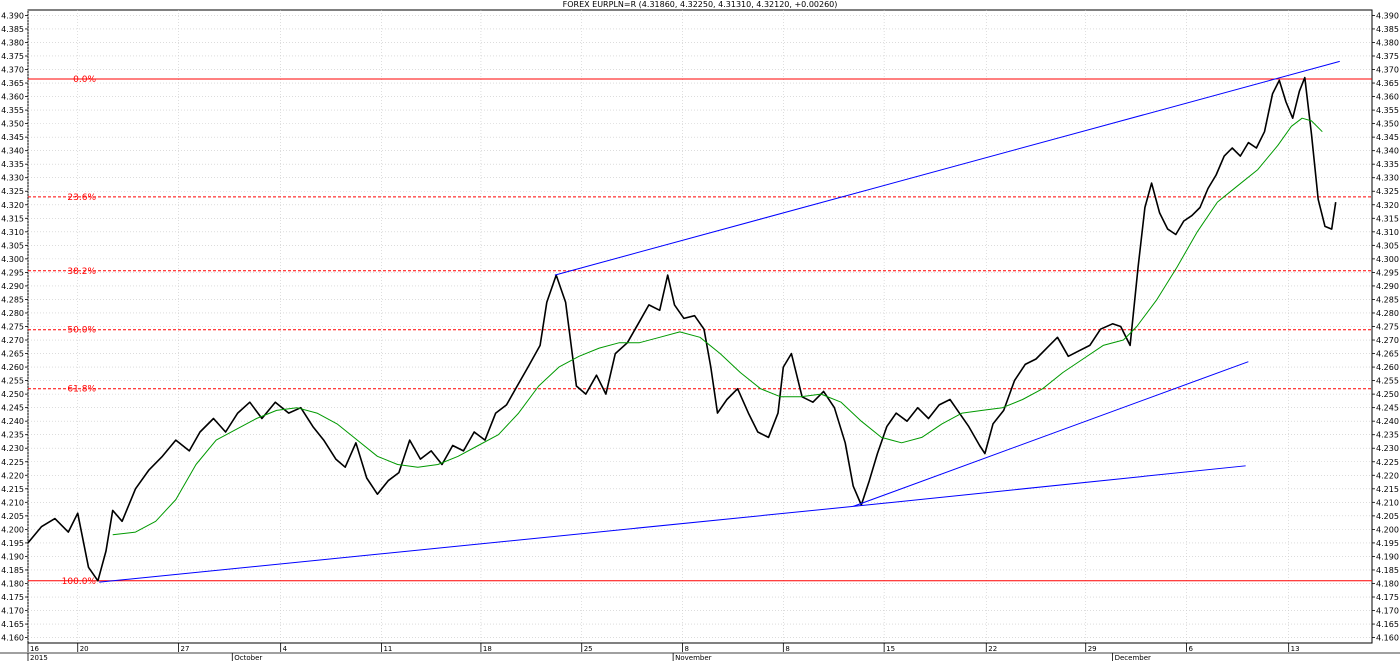 The width and height of the screenshot is (1400, 665). What do you see at coordinates (12, 218) in the screenshot?
I see `y-tick-label-left: 4.315` at bounding box center [12, 218].